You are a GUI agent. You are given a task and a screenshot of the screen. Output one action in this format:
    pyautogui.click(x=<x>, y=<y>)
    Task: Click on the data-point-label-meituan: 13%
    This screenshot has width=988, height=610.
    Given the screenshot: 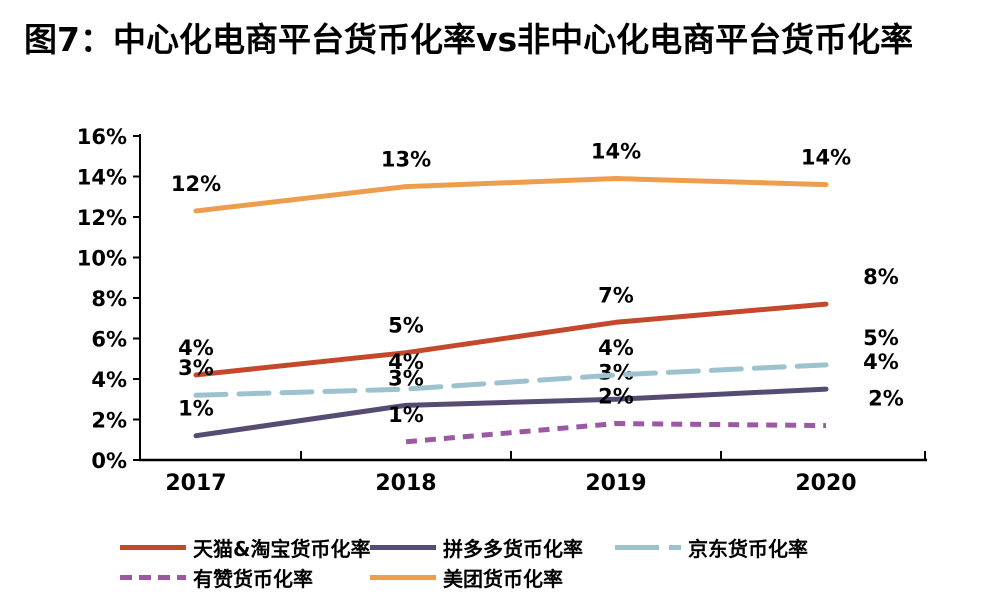 What is the action you would take?
    pyautogui.click(x=406, y=160)
    